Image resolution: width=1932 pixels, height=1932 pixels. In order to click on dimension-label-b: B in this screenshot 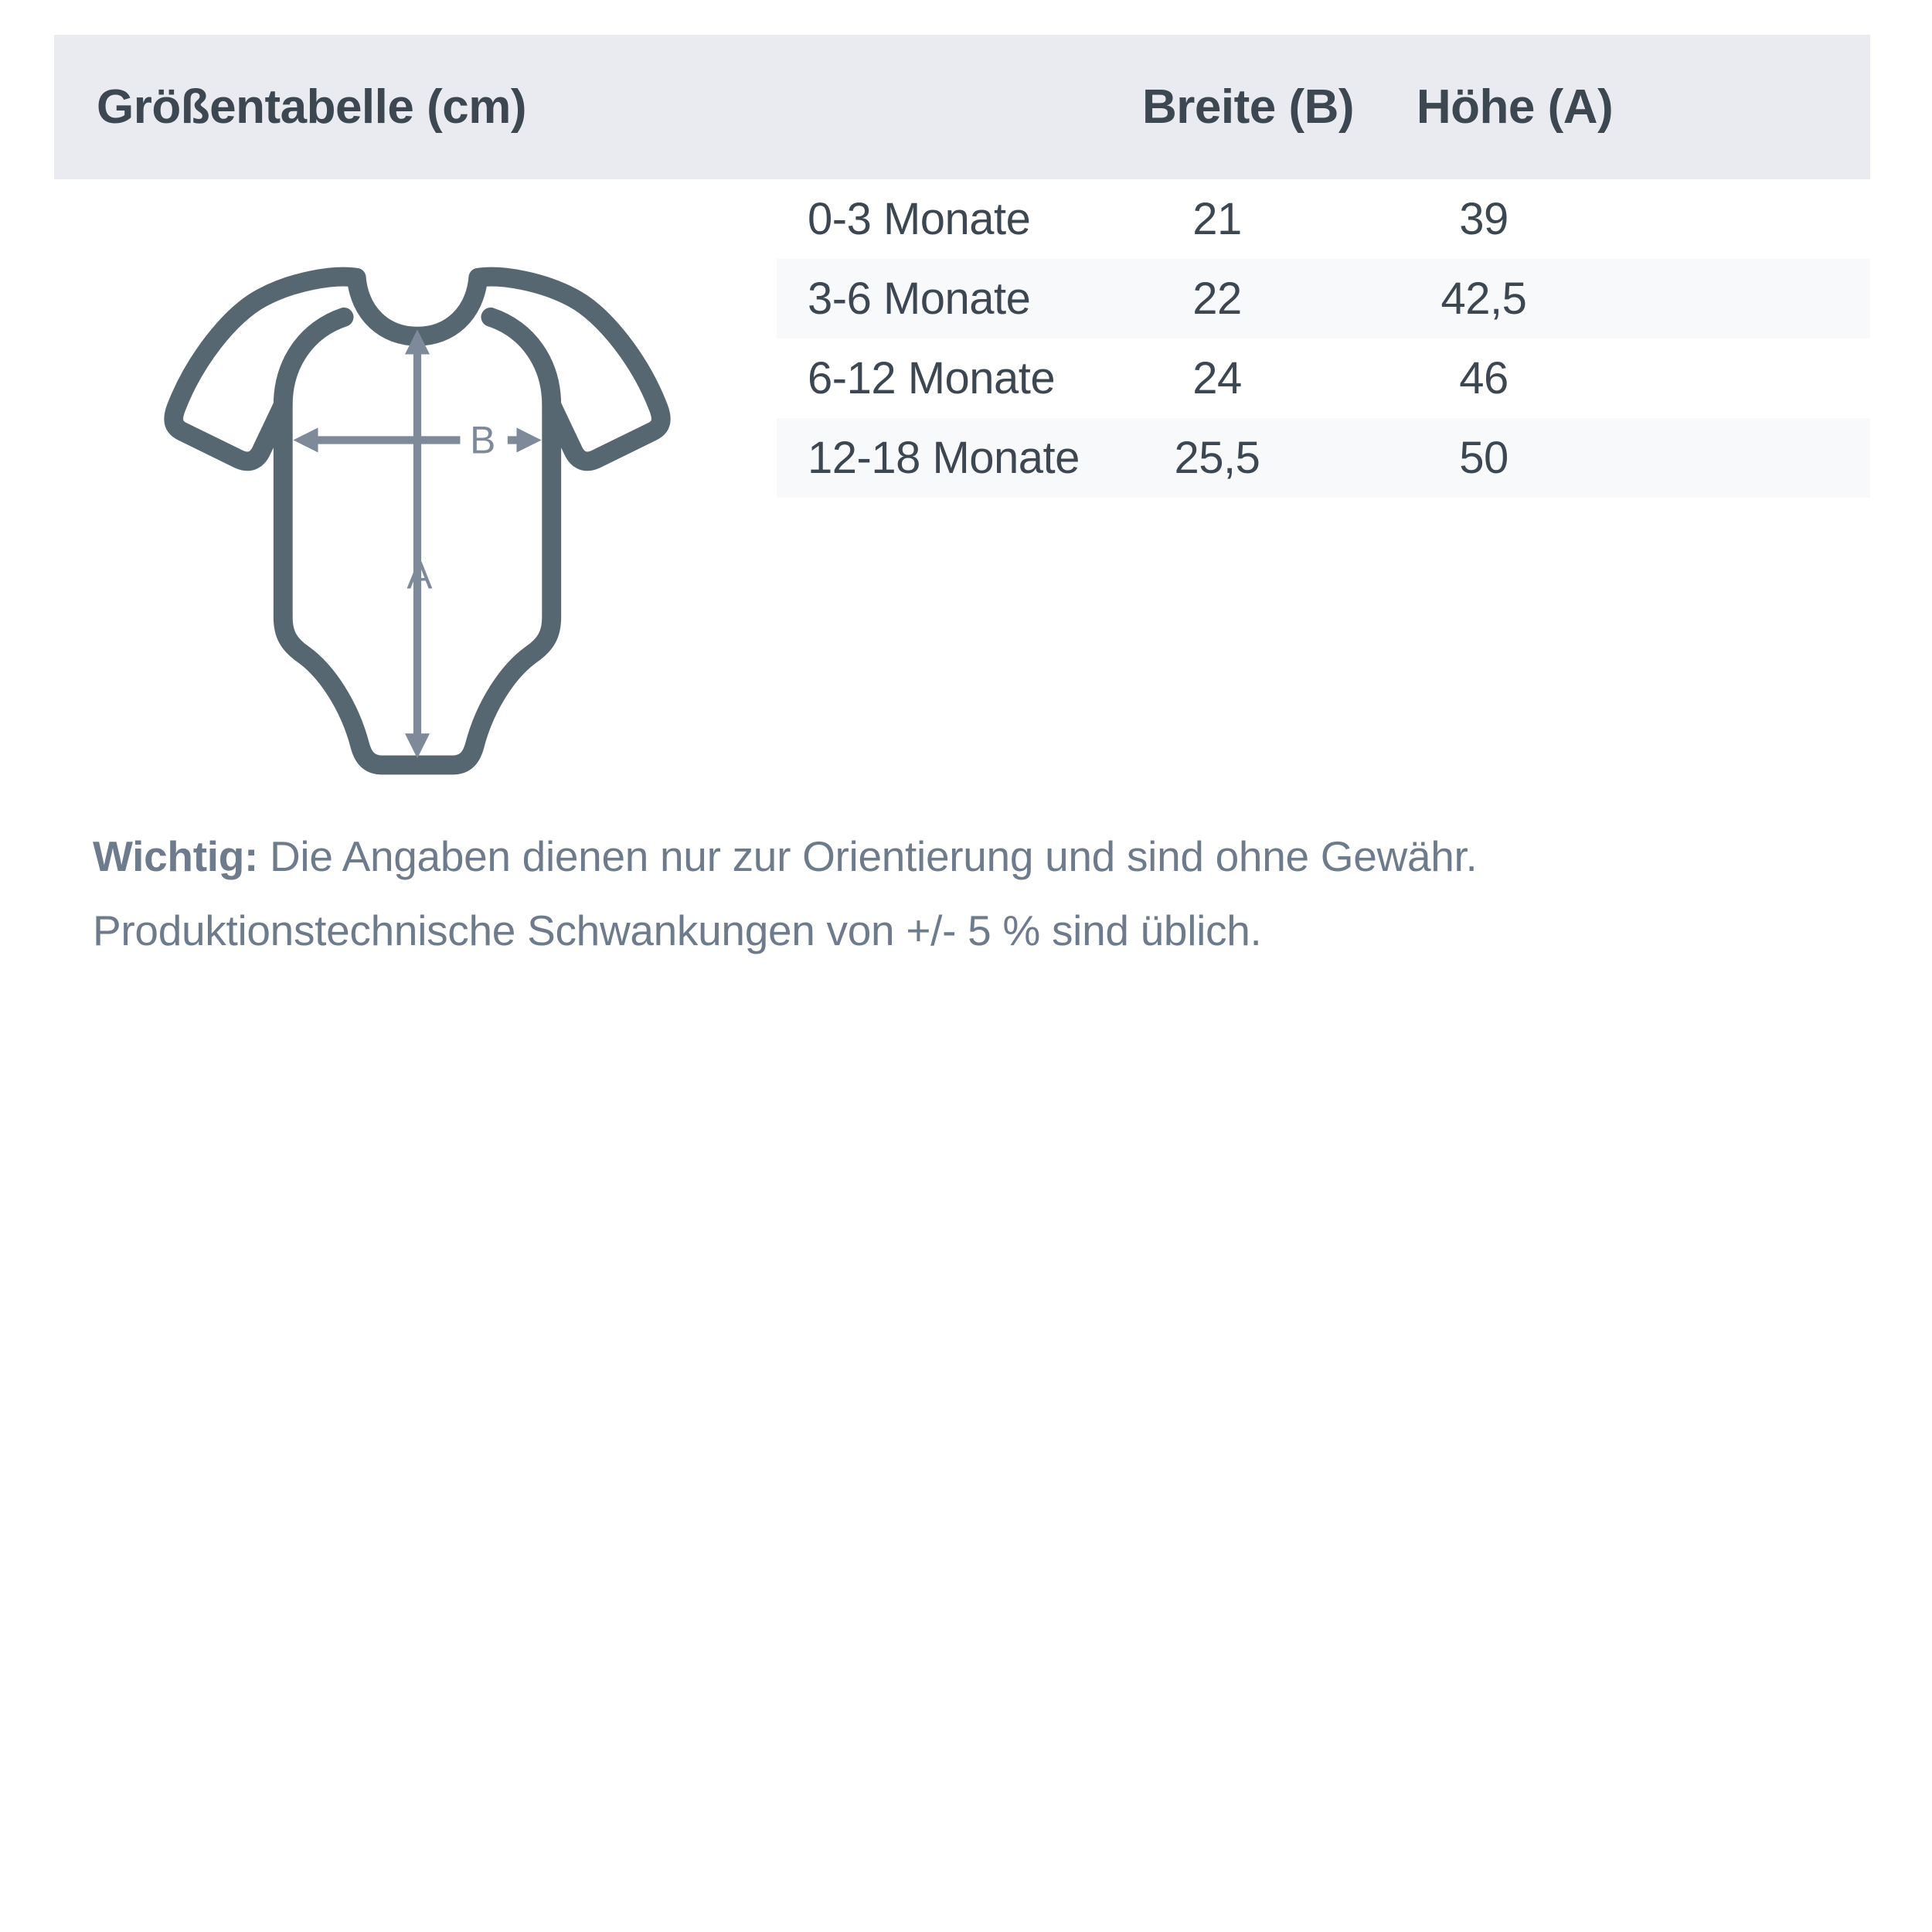, I will do `click(482, 439)`.